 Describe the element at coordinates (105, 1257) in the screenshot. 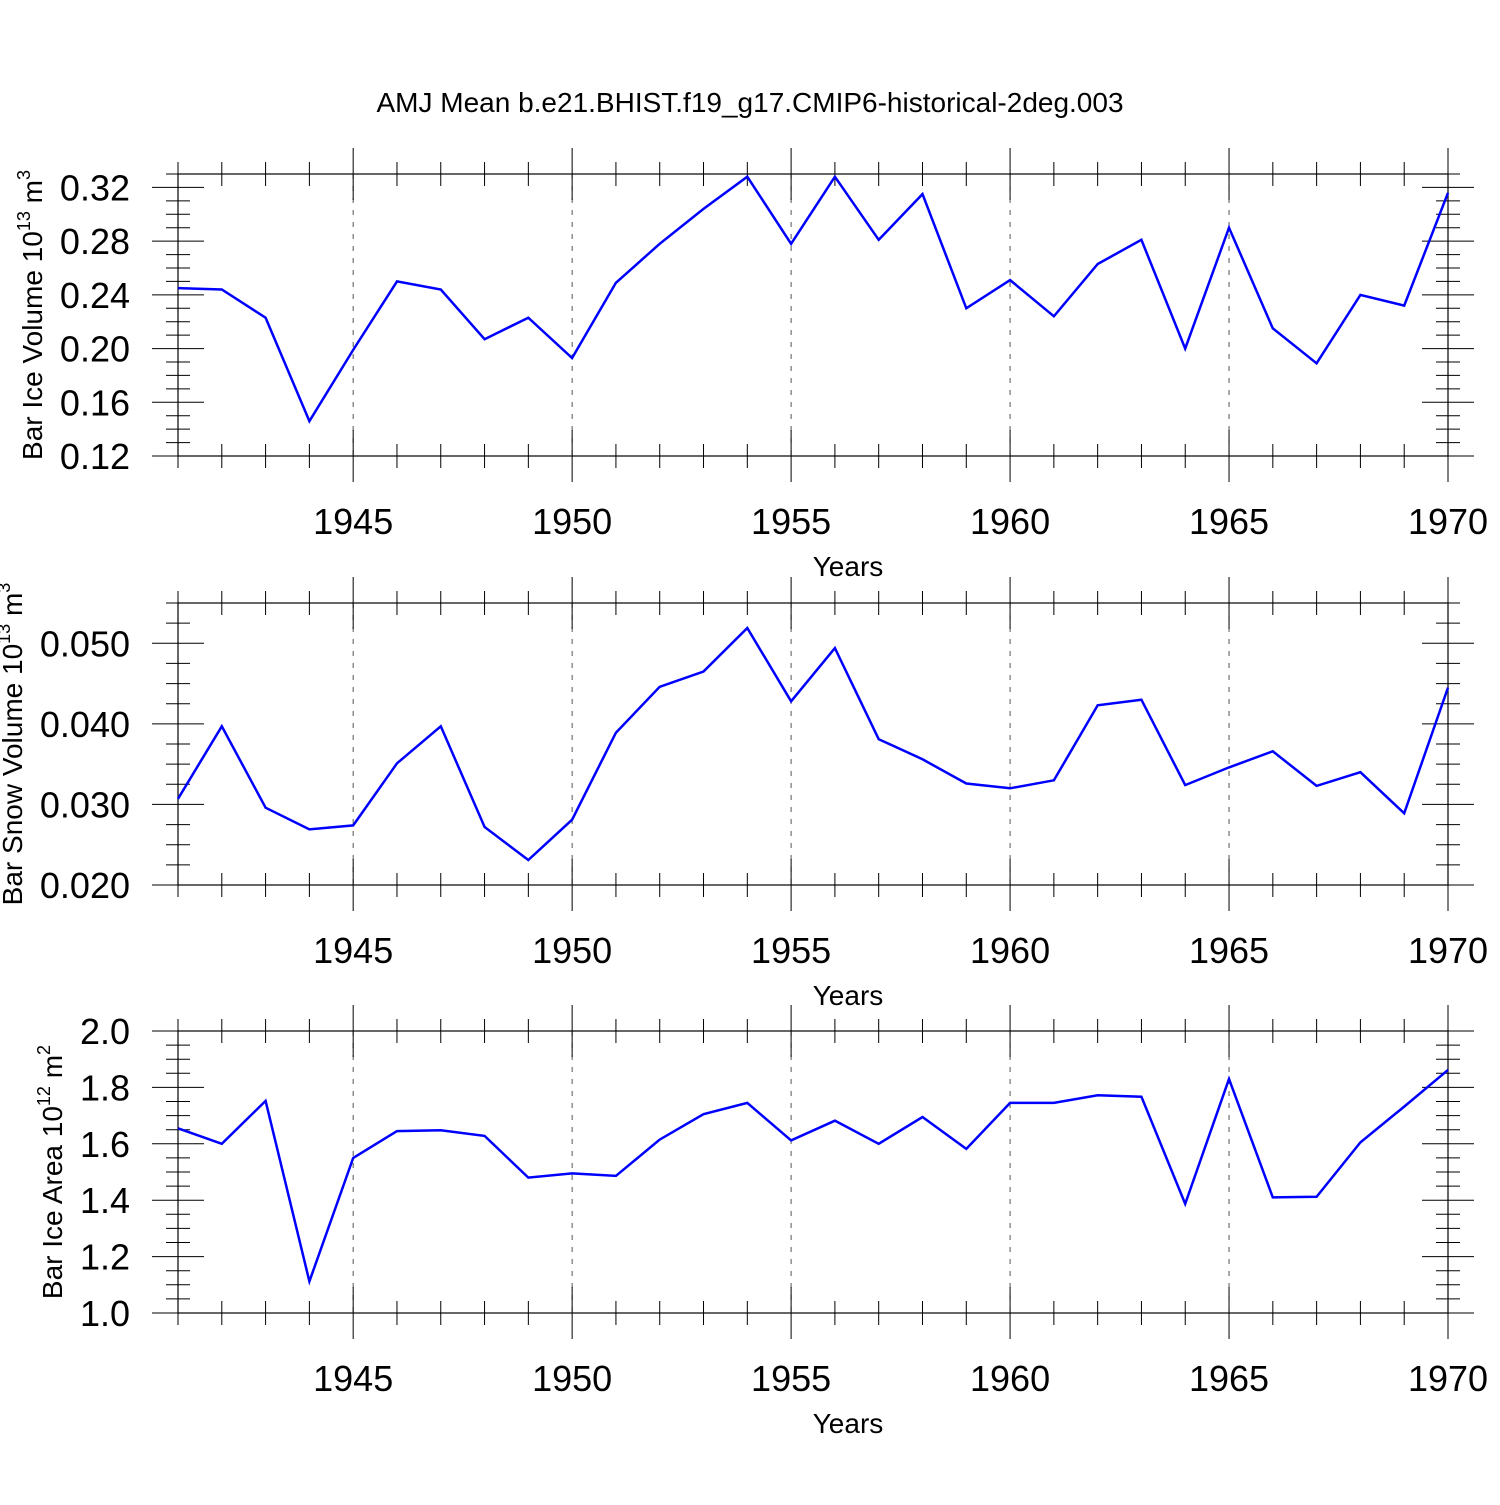

I see `y-tick-label: 1.2` at that location.